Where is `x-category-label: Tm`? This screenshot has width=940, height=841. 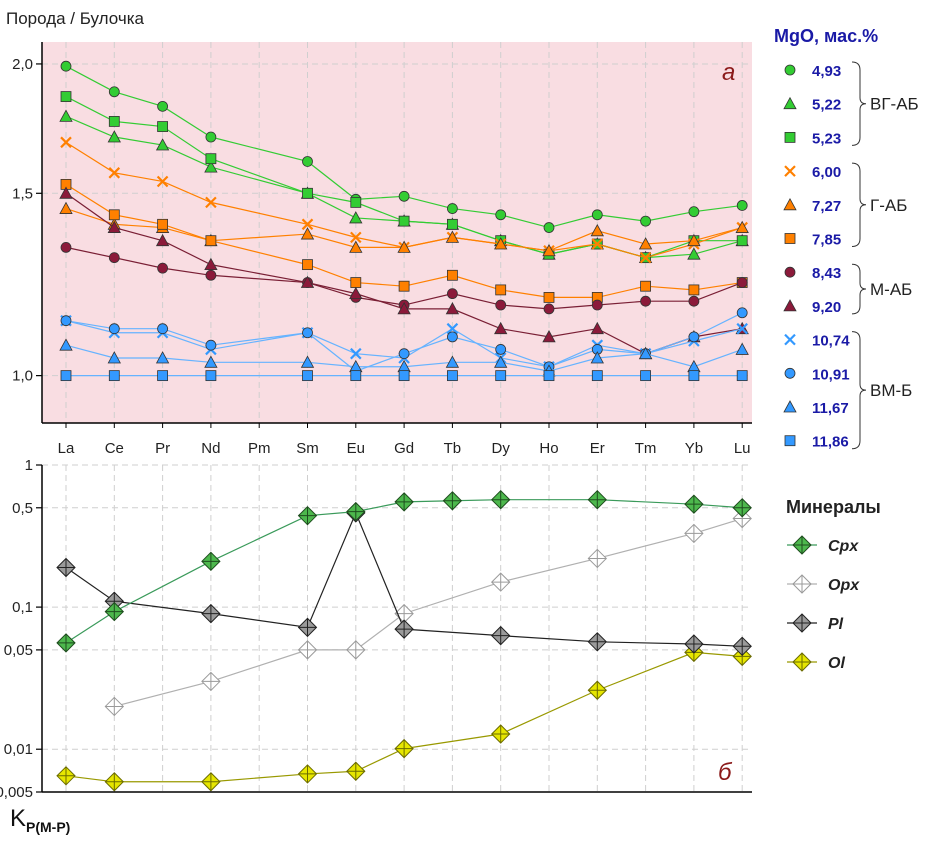
x-category-label: Tm is located at coordinates (646, 448).